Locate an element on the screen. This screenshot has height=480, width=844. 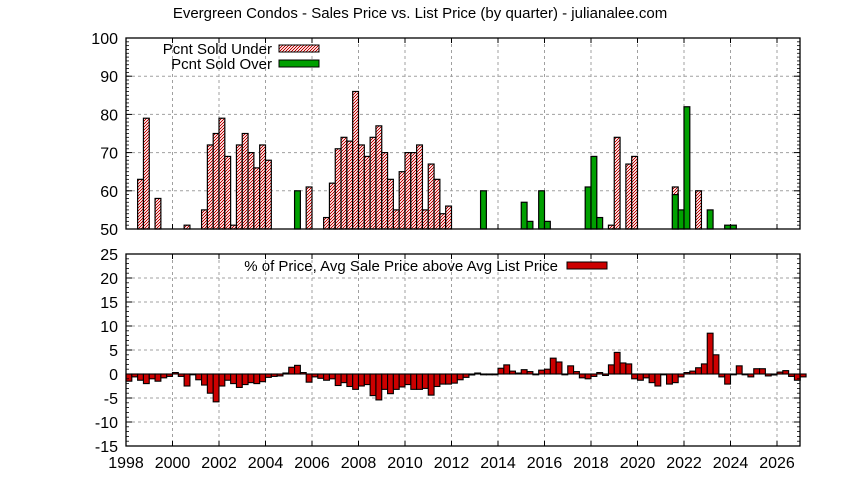
y-tick-label: 70 is located at coordinates (109, 154).